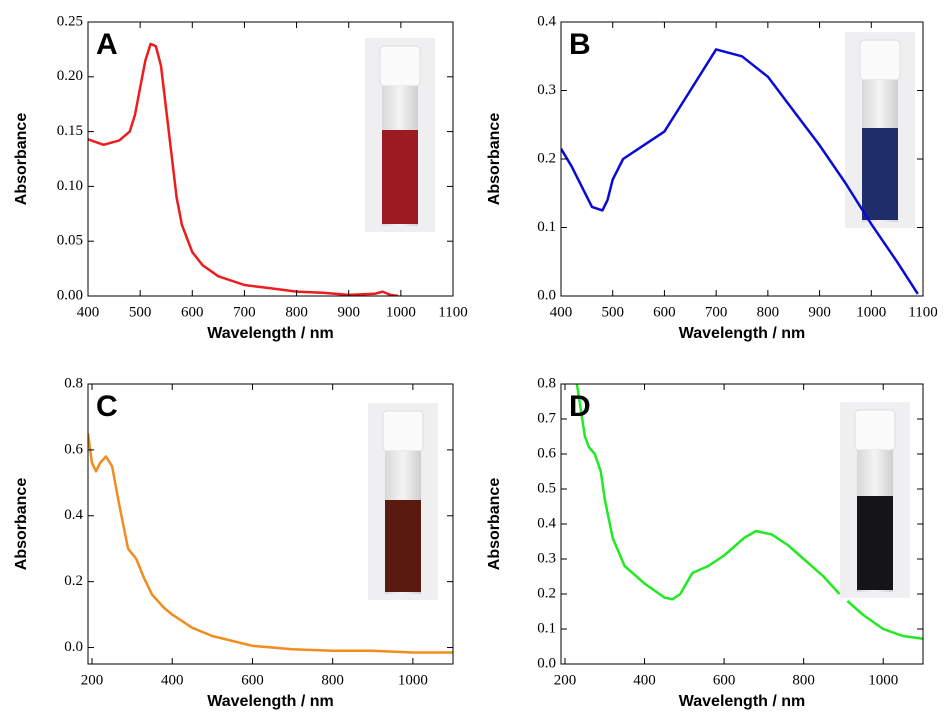 The height and width of the screenshot is (727, 949). What do you see at coordinates (880, 130) in the screenshot?
I see `vial-photo-b` at bounding box center [880, 130].